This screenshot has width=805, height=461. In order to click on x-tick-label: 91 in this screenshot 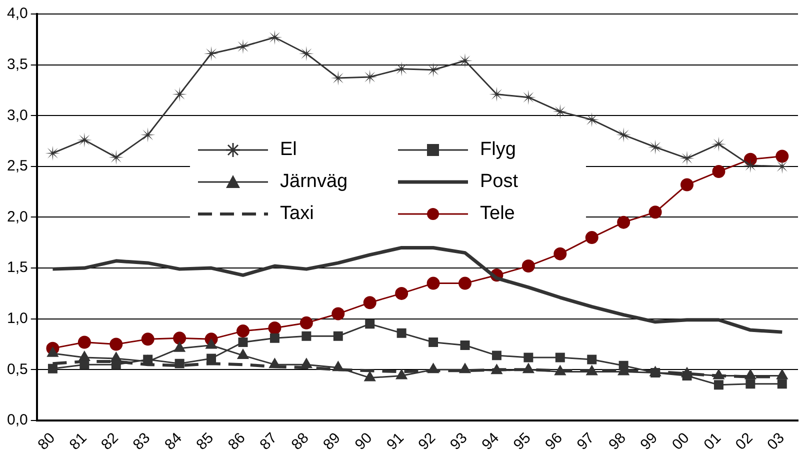, I will do `click(396, 442)`.